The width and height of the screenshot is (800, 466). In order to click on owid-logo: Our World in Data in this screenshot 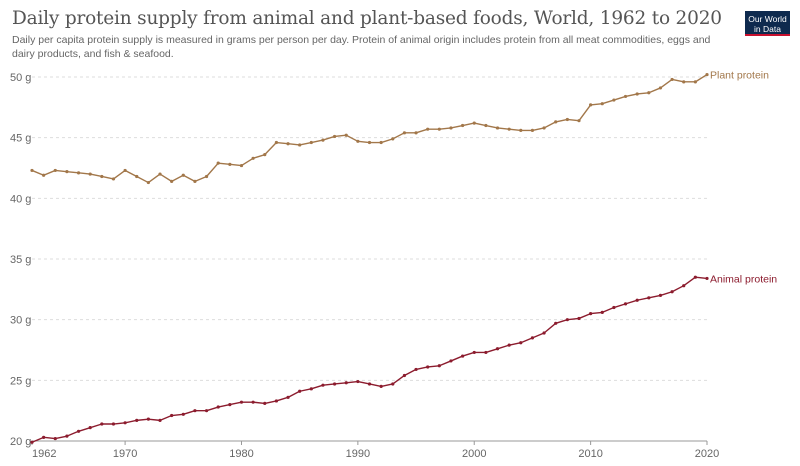, I will do `click(767, 23)`.